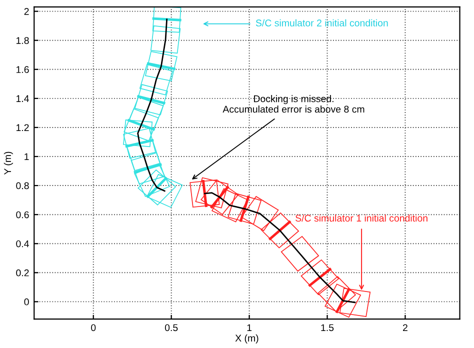 The image size is (474, 348). What do you see at coordinates (26, 156) in the screenshot?
I see `y-tick-label: 1` at bounding box center [26, 156].